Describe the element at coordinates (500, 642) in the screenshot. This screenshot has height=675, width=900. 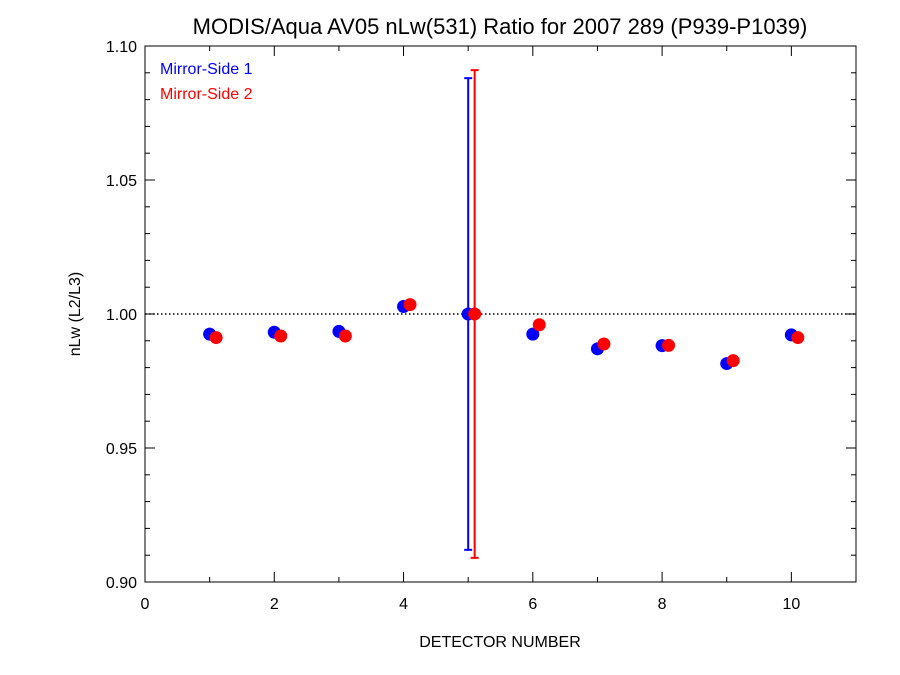
I see `x-axis-label: DETECTOR NUMBER` at that location.